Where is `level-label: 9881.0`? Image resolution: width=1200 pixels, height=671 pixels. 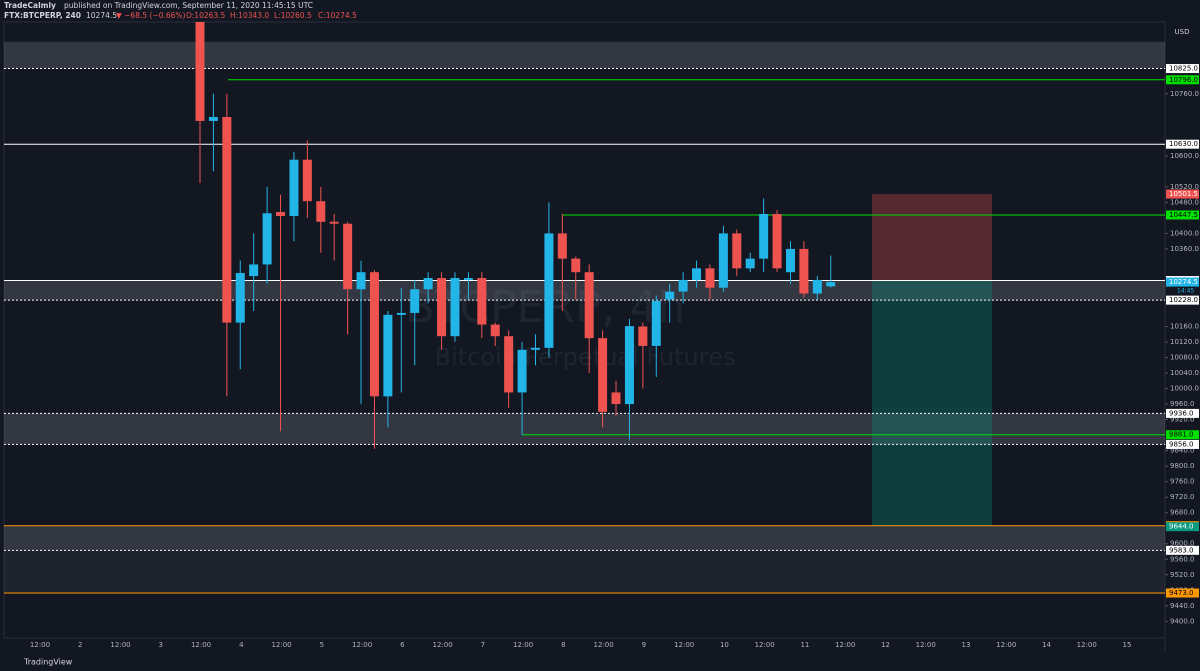
level-label: 9881.0 is located at coordinates (1181, 435).